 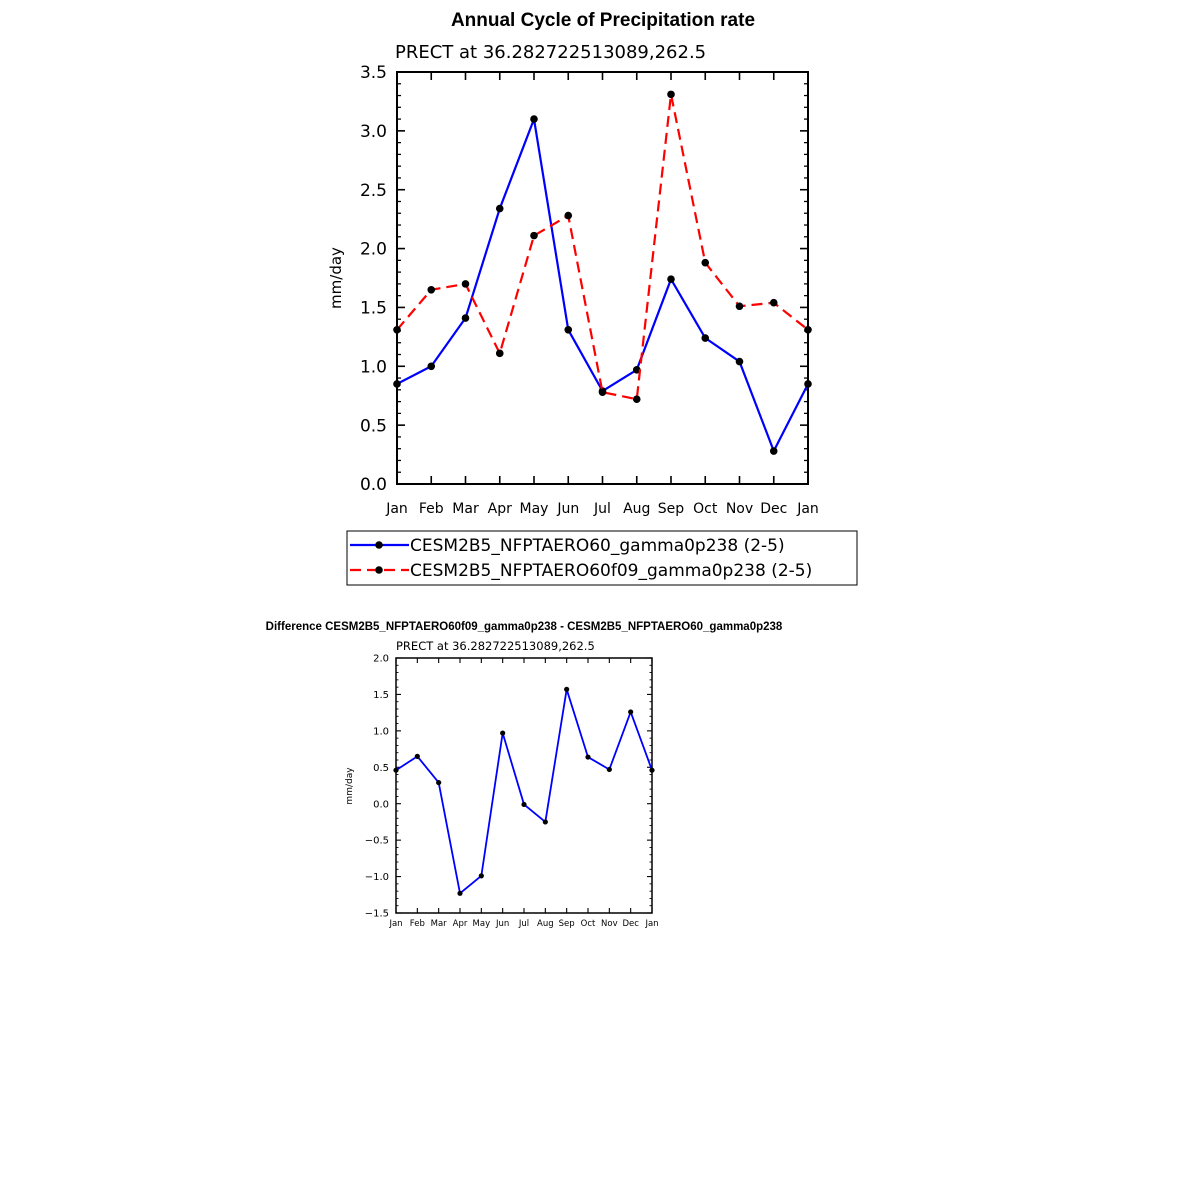 I want to click on chart2-plot-frame, so click(x=524, y=785).